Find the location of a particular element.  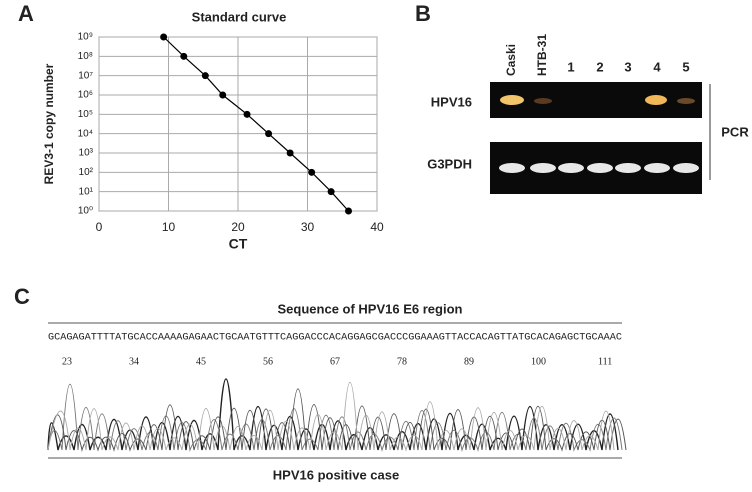

y-tick-label: 10² is located at coordinates (86, 172).